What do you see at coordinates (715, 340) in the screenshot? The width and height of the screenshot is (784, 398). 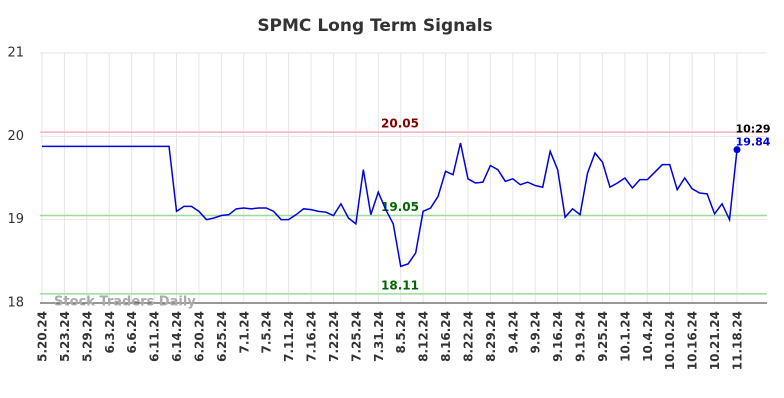 I see `x-tick-label: 10.21.24` at bounding box center [715, 340].